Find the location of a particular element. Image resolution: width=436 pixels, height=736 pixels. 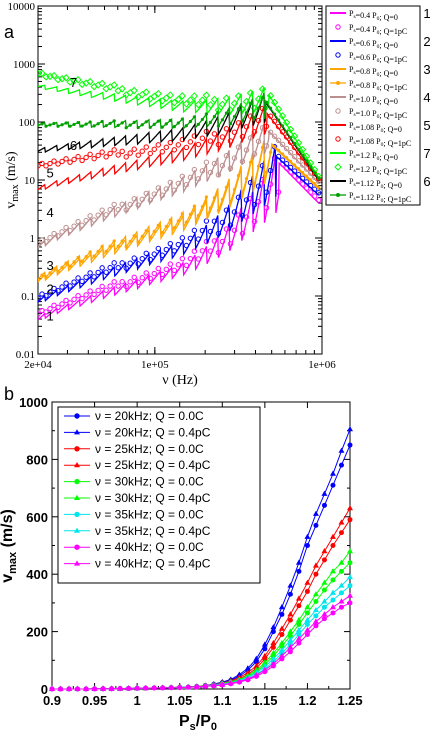

panel-b-x-tick-label: 1.05 is located at coordinates (179, 700).